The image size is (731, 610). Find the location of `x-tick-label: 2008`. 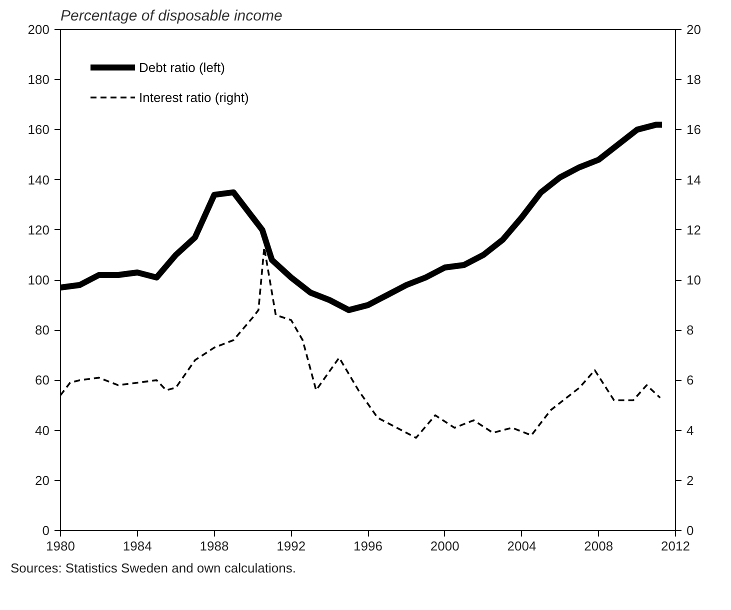

x-tick-label: 2008 is located at coordinates (599, 546).